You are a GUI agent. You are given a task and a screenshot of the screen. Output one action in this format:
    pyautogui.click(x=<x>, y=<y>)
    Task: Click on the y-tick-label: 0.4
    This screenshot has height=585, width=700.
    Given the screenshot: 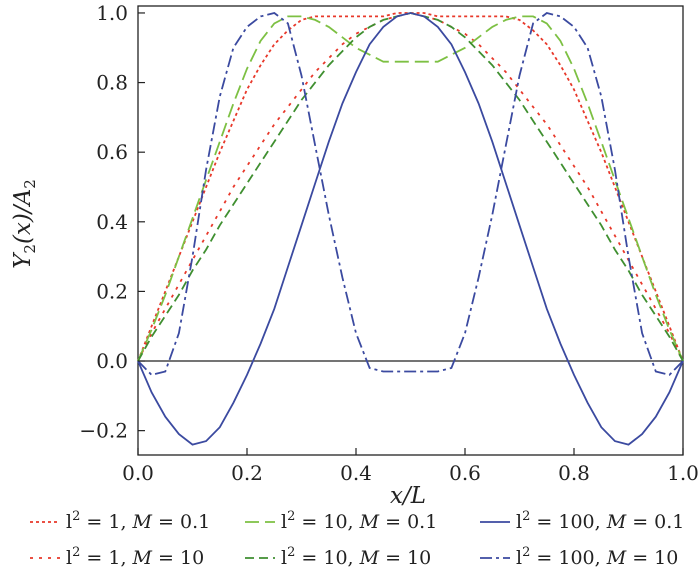 What is the action you would take?
    pyautogui.click(x=112, y=222)
    